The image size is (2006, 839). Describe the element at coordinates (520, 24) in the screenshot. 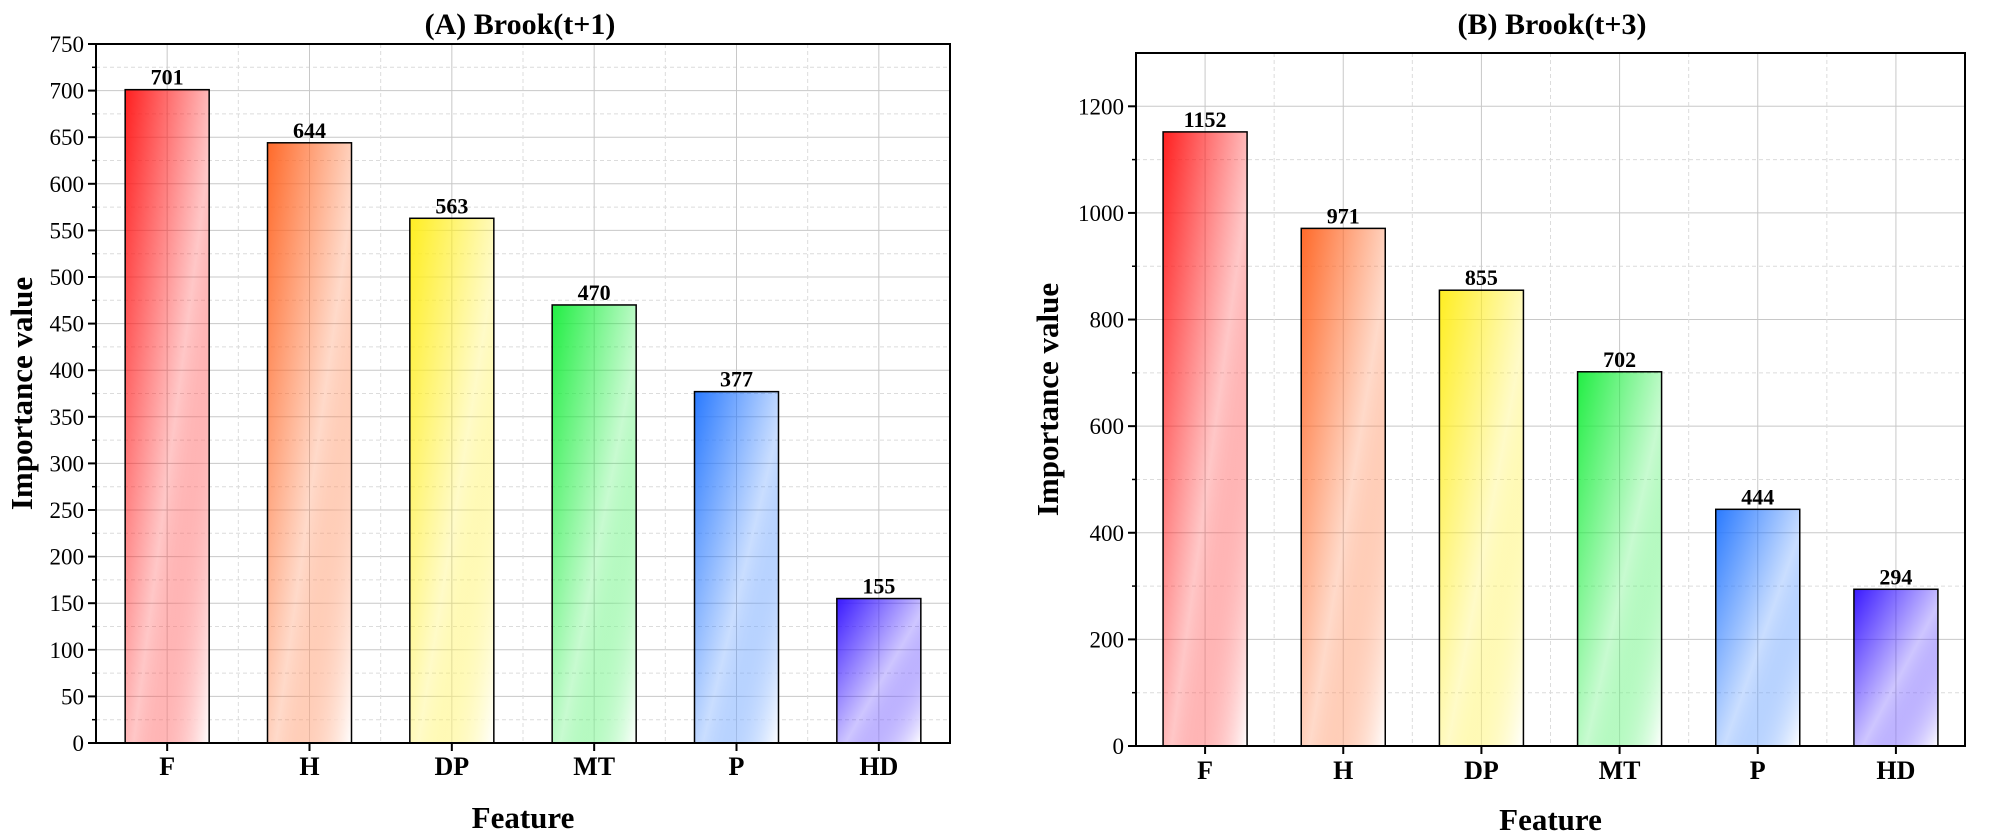

I see `chart-title: (A) Brook(t+1)` at that location.